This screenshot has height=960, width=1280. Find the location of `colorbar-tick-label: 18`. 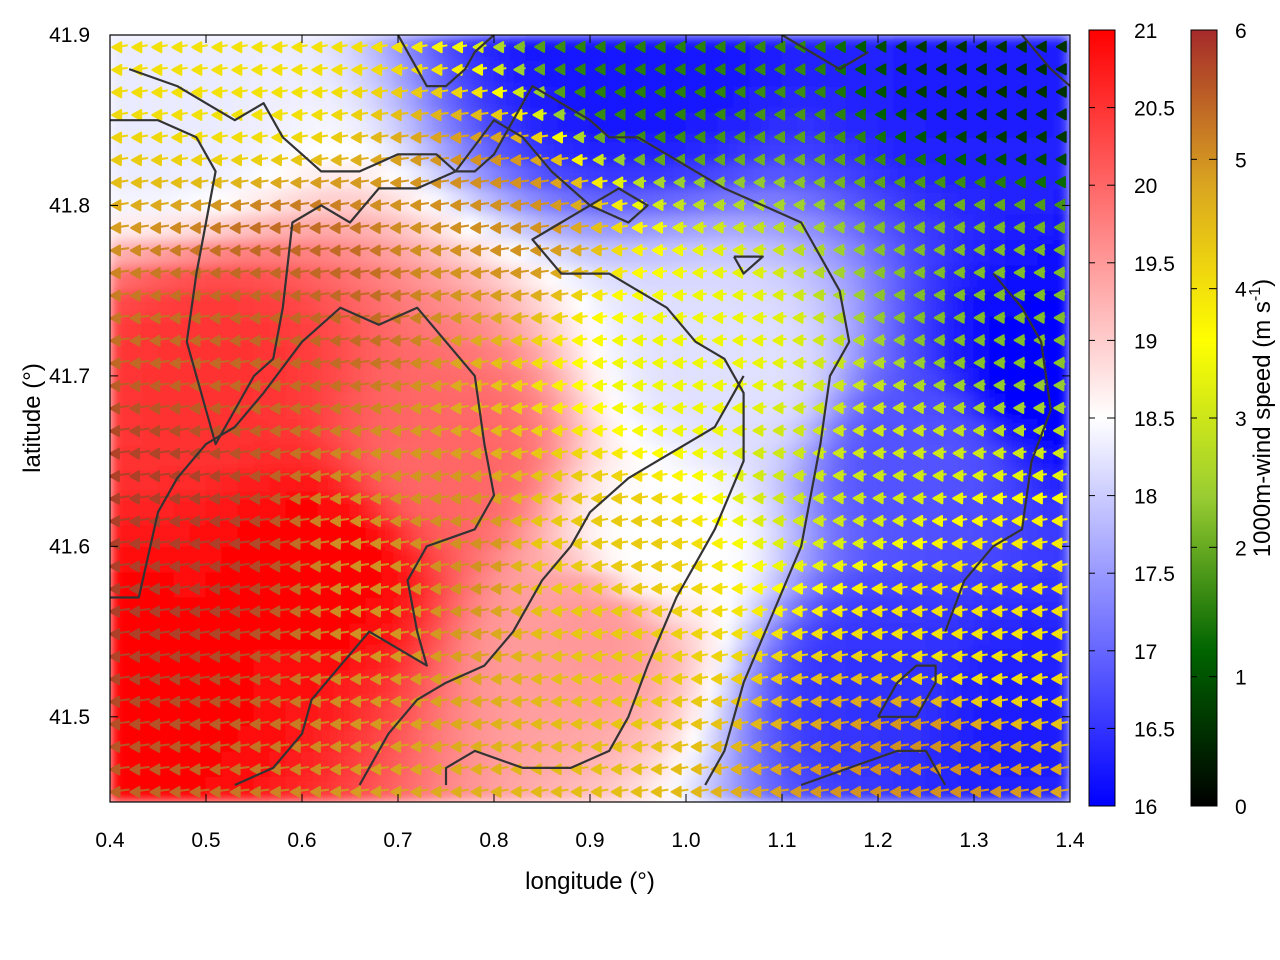

colorbar-tick-label: 18 is located at coordinates (1145, 497).